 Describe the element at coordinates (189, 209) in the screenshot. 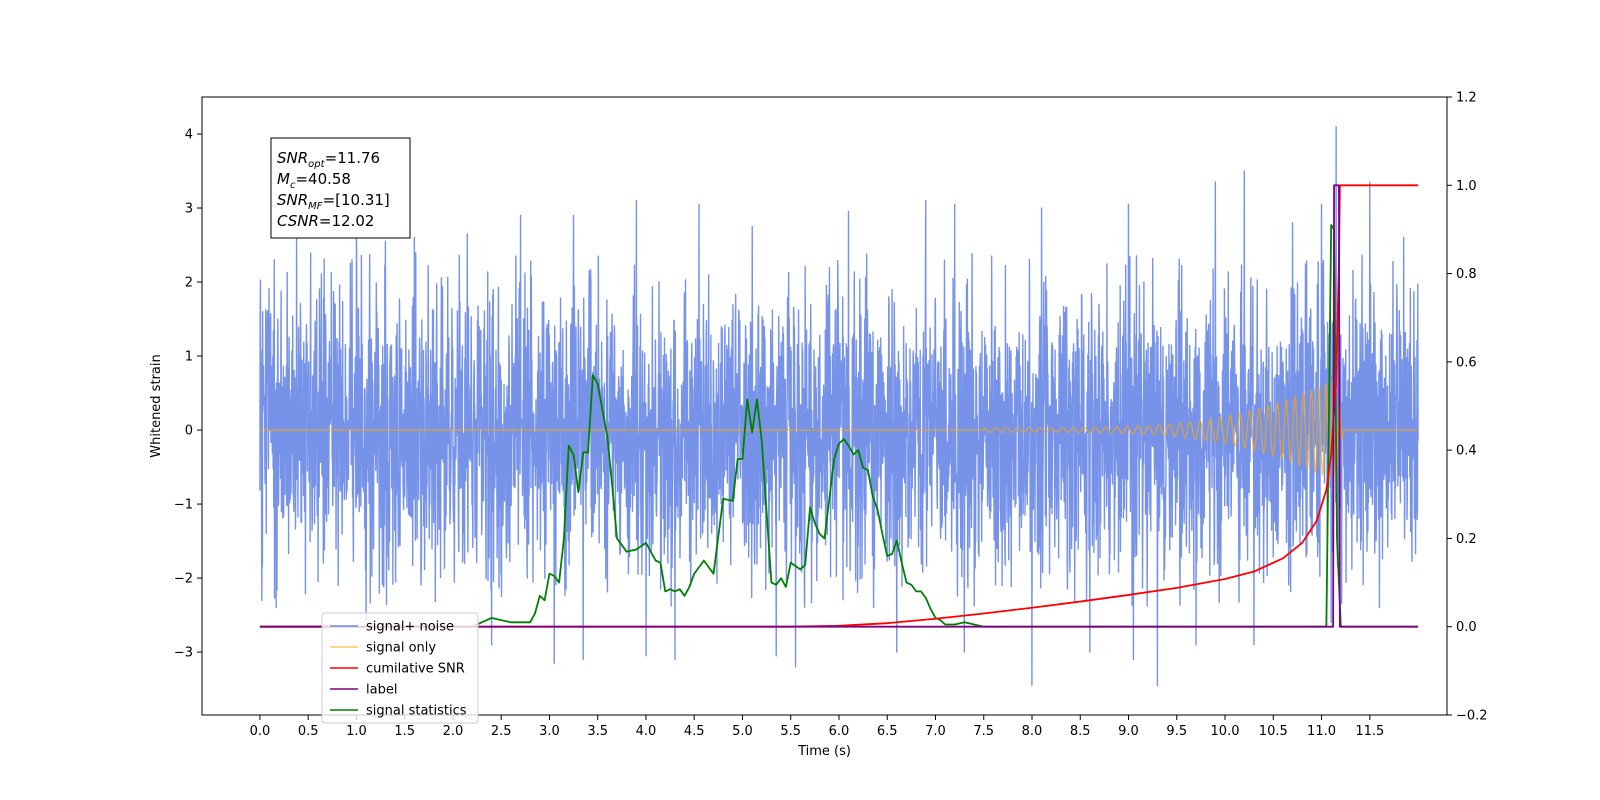

I see `y-tick-label: 3` at that location.